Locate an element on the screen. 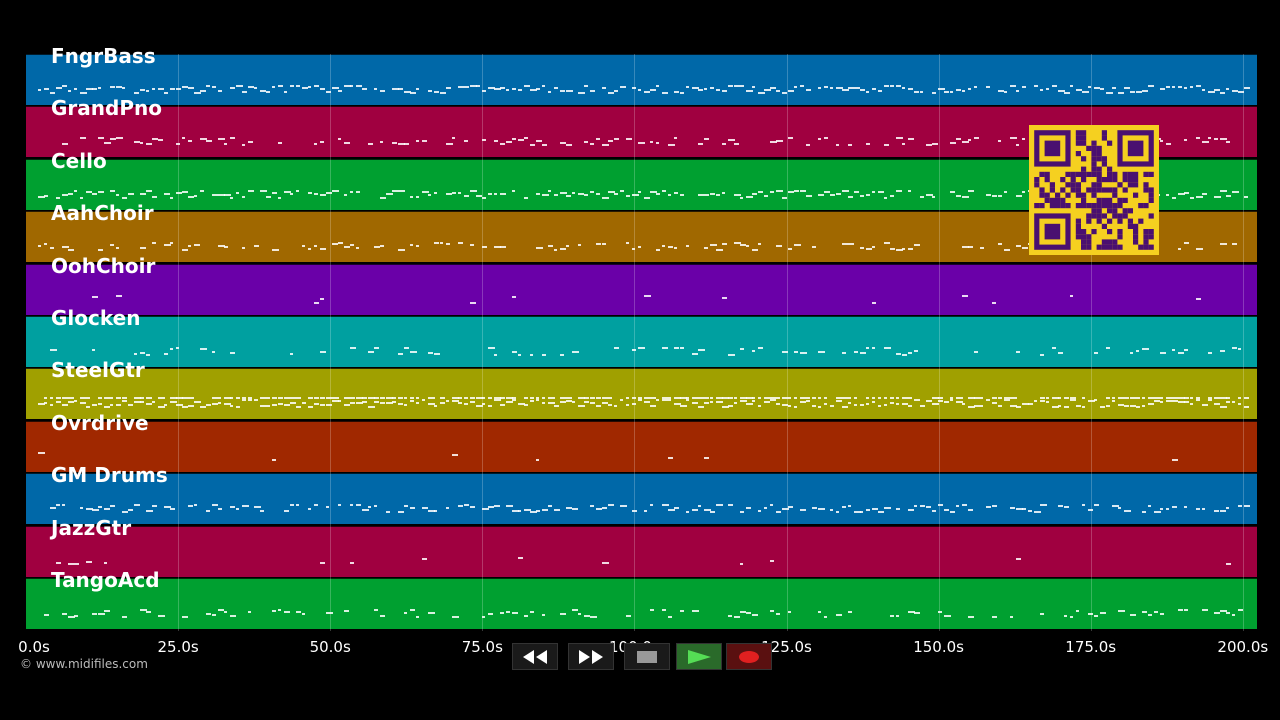  stop-button is located at coordinates (647, 656).